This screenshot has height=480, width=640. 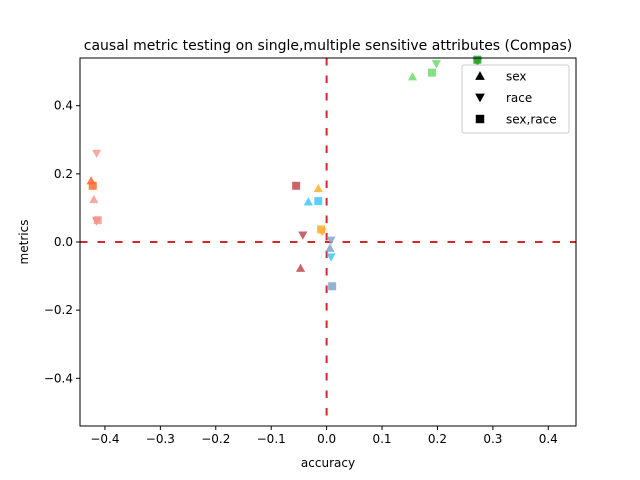 I want to click on y-axis-label: metrics, so click(x=24, y=242).